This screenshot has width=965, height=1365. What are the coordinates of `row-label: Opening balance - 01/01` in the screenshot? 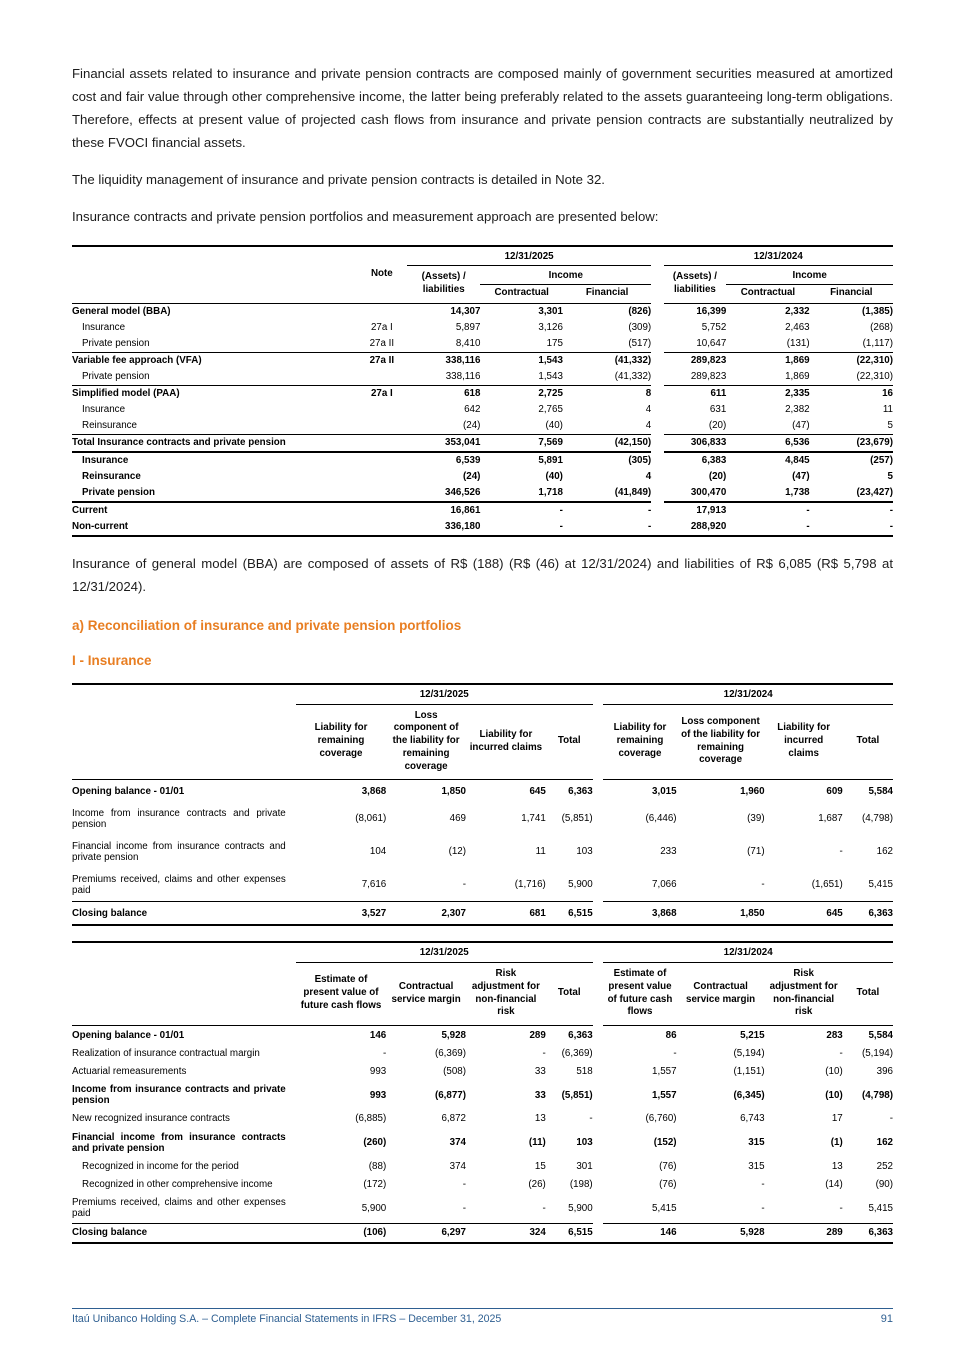 It's located at (128, 791).